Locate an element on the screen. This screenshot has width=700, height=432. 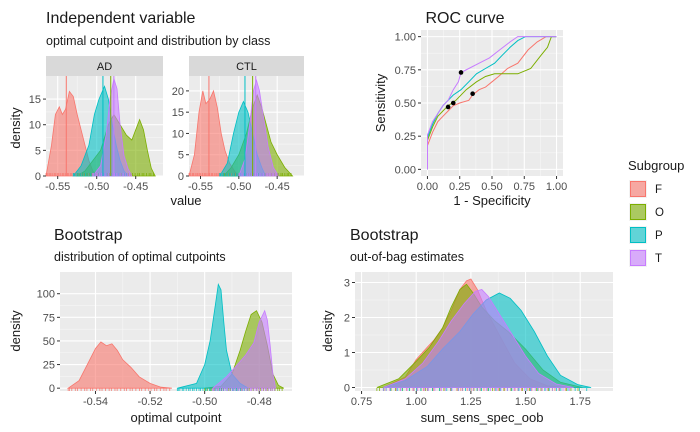
x-tick-label: -0.54 is located at coordinates (95, 402).